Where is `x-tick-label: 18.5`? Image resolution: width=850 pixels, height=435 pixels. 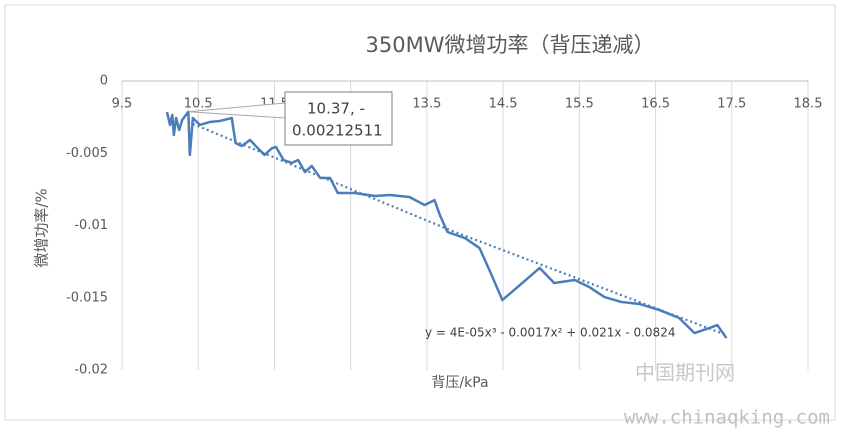 x-tick-label: 18.5 is located at coordinates (808, 104).